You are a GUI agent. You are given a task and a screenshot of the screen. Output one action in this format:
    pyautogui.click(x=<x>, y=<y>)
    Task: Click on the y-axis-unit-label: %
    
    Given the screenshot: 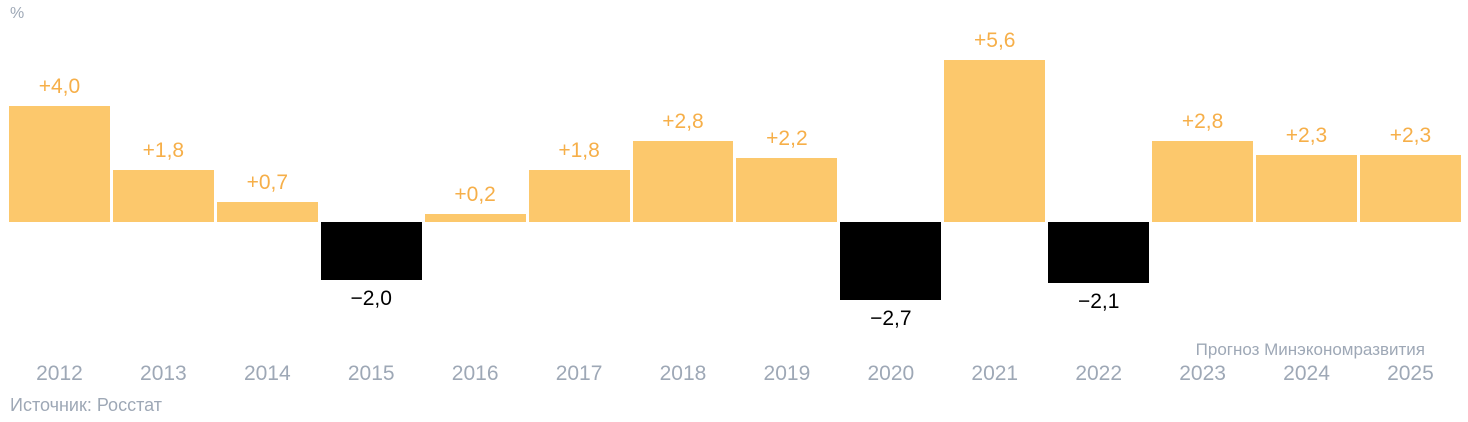 What is the action you would take?
    pyautogui.click(x=17, y=13)
    